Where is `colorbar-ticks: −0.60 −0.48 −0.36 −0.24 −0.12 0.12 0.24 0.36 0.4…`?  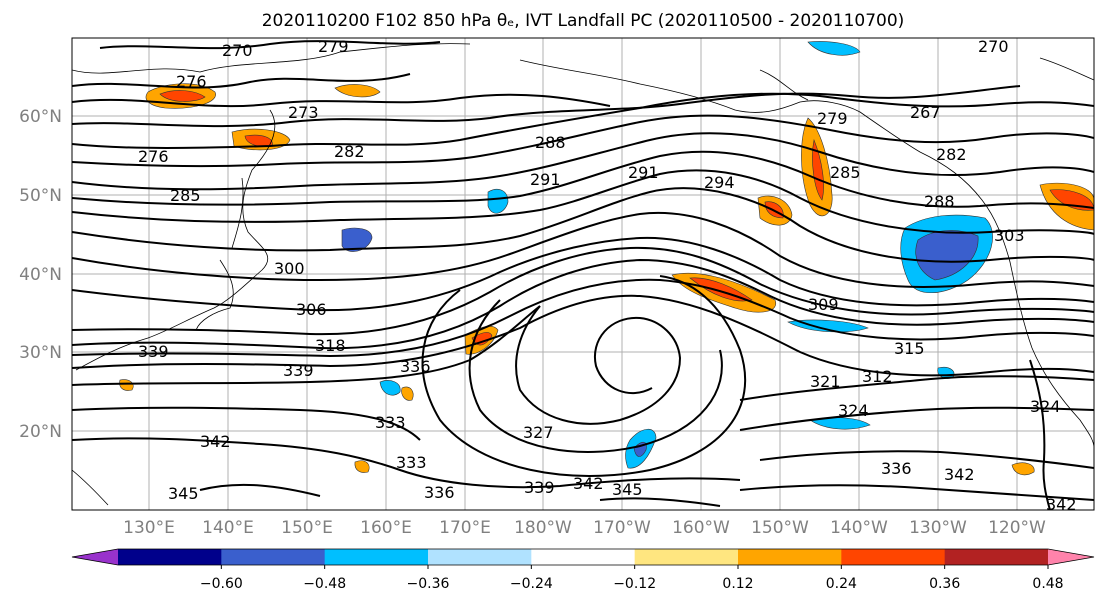 colorbar-ticks: −0.60 −0.48 −0.36 −0.24 −0.12 0.12 0.24 0.36 0.4… is located at coordinates (632, 578).